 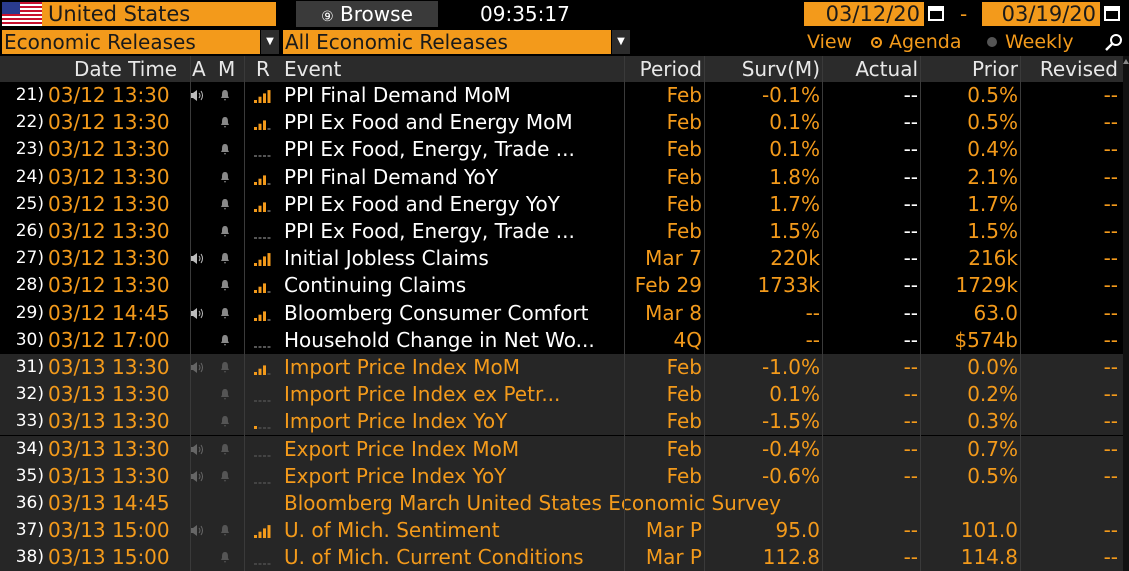 What do you see at coordinates (397, 95) in the screenshot?
I see `event-name: PPI Final Demand MoM` at bounding box center [397, 95].